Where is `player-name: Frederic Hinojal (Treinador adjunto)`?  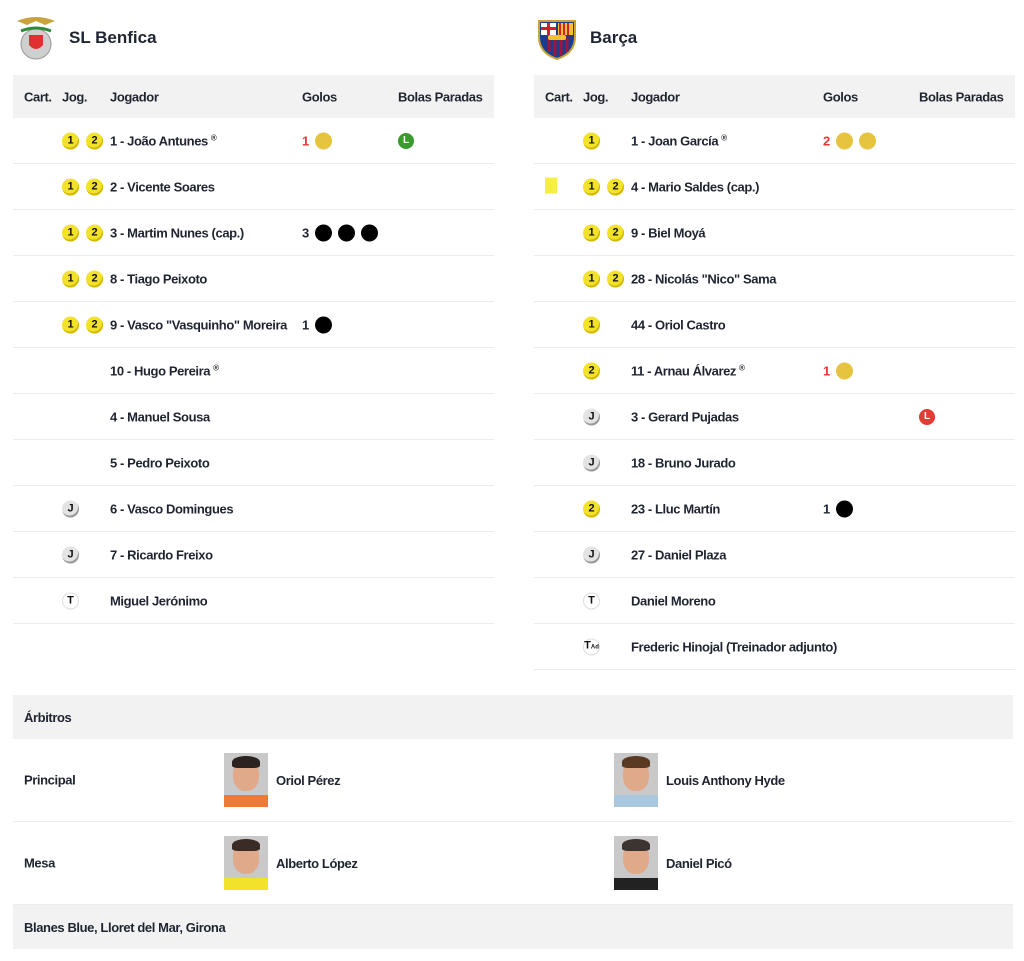 player-name: Frederic Hinojal (Treinador adjunto) is located at coordinates (734, 646).